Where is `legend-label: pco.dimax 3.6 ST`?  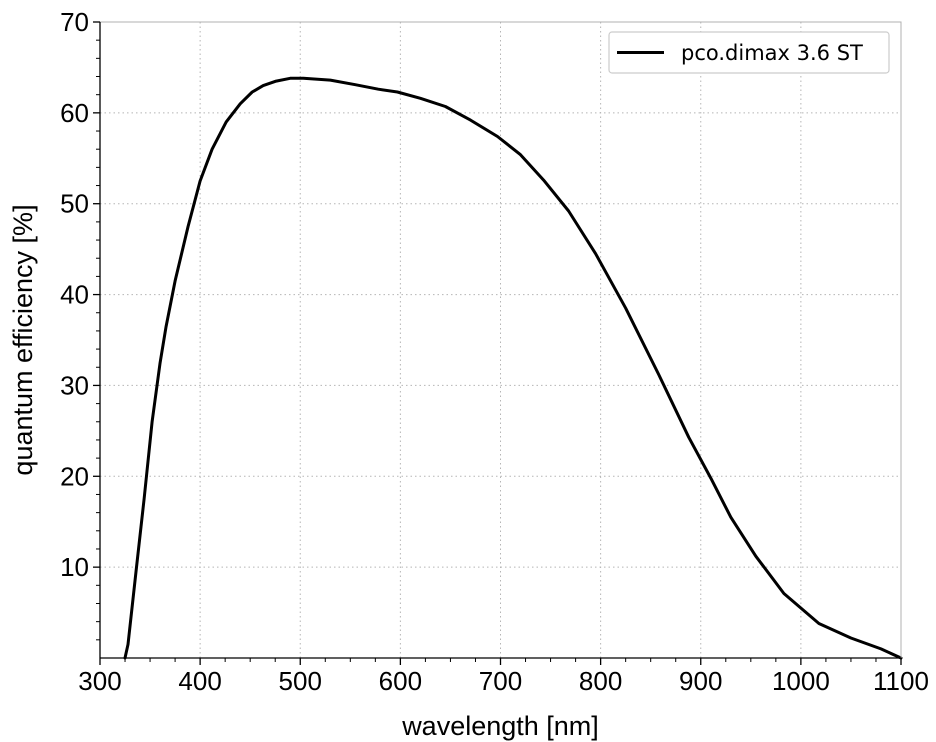
legend-label: pco.dimax 3.6 ST is located at coordinates (772, 53).